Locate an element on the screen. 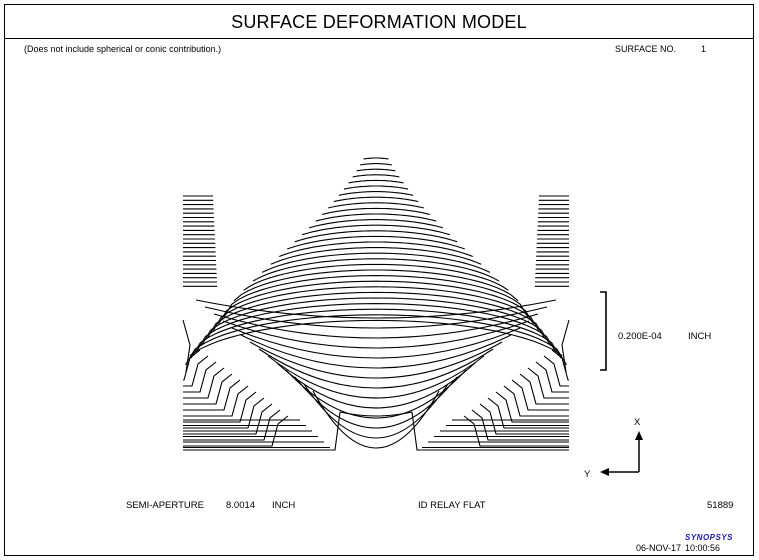  part-name: ID RELAY FLAT is located at coordinates (452, 505).